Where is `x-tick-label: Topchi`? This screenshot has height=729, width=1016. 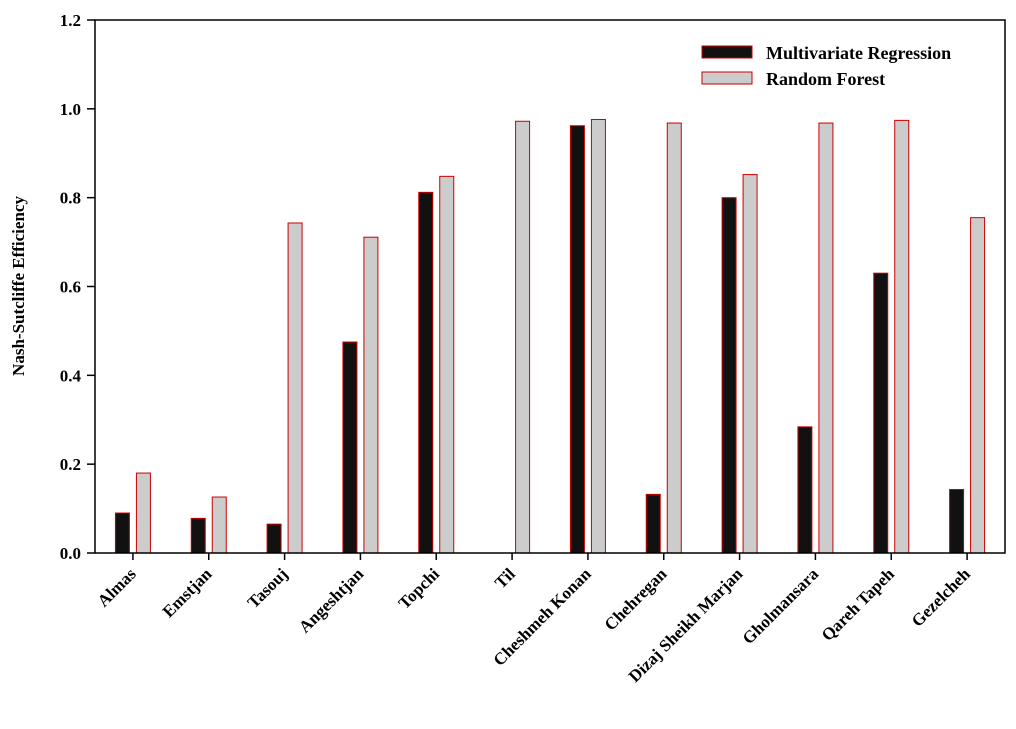
x-tick-label: Topchi is located at coordinates (419, 588).